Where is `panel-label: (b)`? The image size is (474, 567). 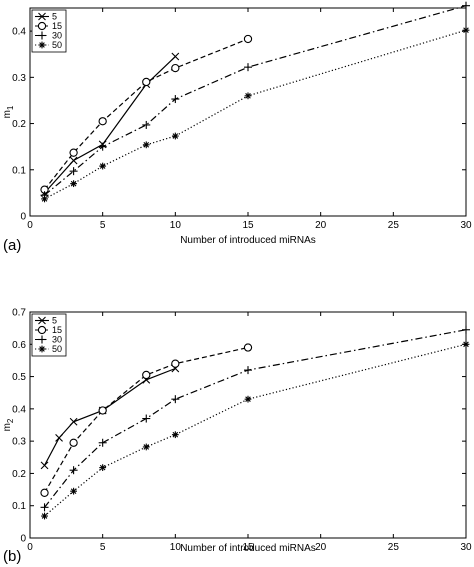 panel-label: (b) is located at coordinates (12, 556).